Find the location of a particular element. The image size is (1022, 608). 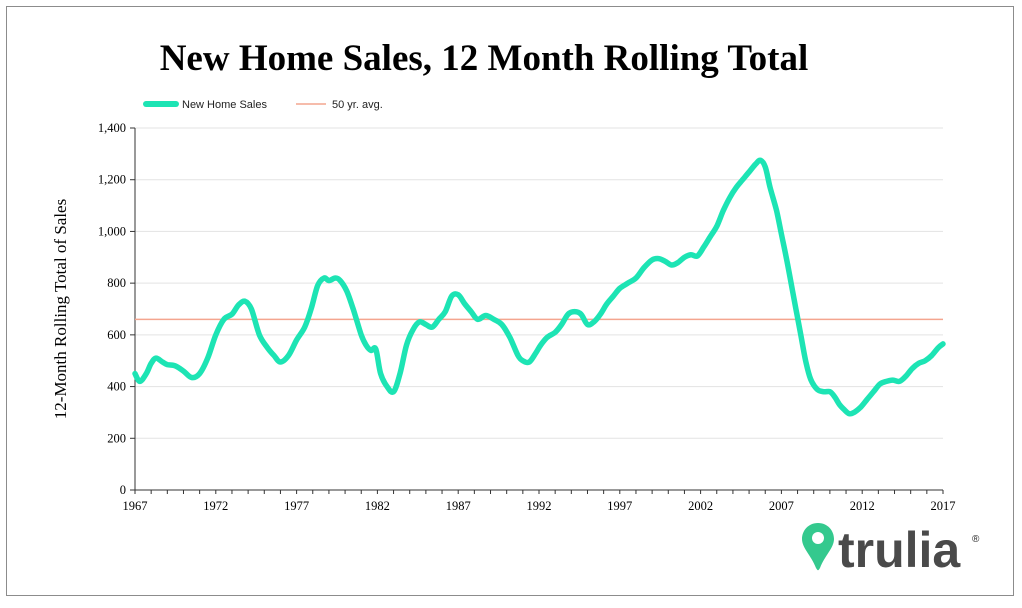

x-tick-label: 1972 is located at coordinates (215, 506).